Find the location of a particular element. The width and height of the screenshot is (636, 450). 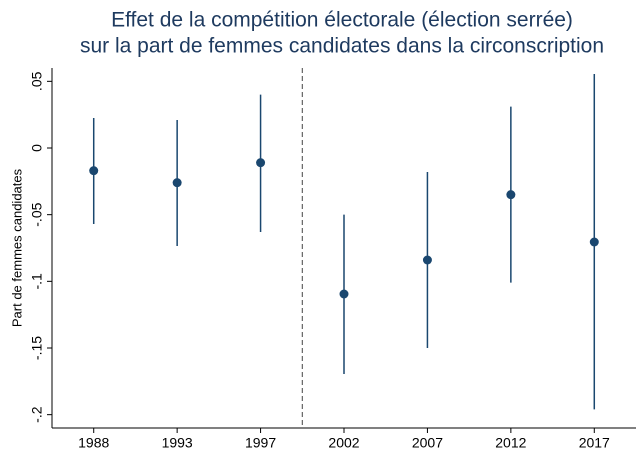

x-tick-label: 2017 is located at coordinates (594, 442).